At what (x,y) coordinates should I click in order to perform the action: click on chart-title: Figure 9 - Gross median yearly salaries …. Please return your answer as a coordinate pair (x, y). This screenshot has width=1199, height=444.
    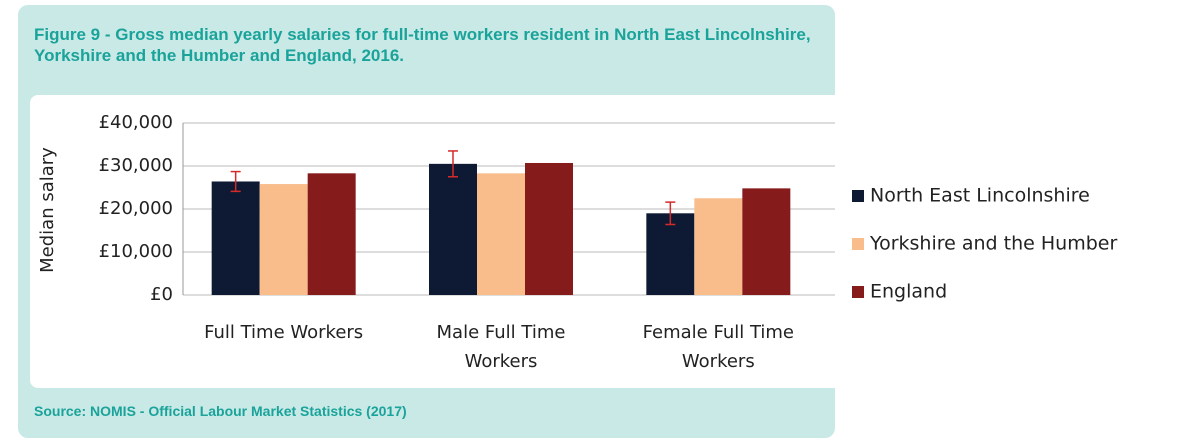
    Looking at the image, I should click on (422, 45).